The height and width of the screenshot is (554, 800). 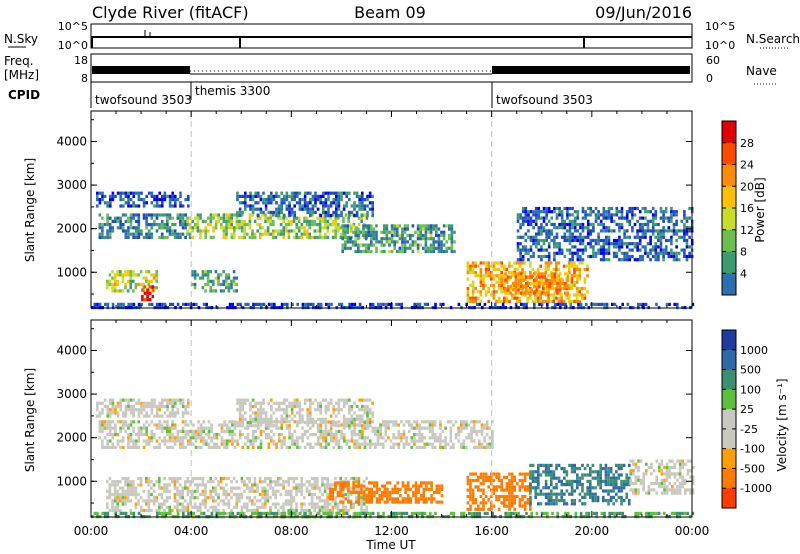 I want to click on nave-label: Nave, so click(x=761, y=71).